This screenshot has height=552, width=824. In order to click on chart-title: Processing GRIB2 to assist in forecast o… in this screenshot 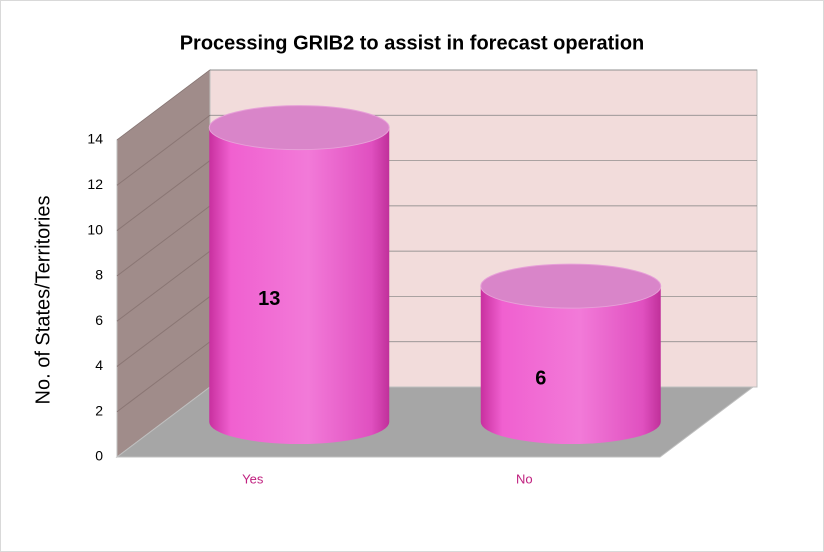, I will do `click(412, 43)`.